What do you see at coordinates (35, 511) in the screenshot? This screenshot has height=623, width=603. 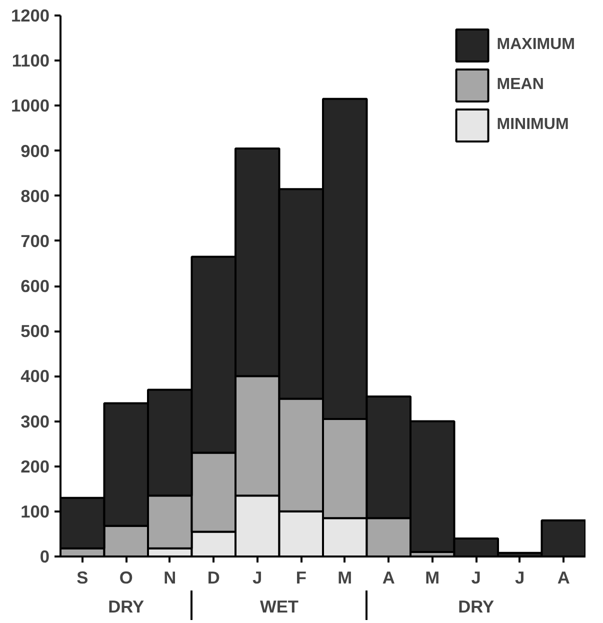 I see `y-tick-label: 100` at bounding box center [35, 511].